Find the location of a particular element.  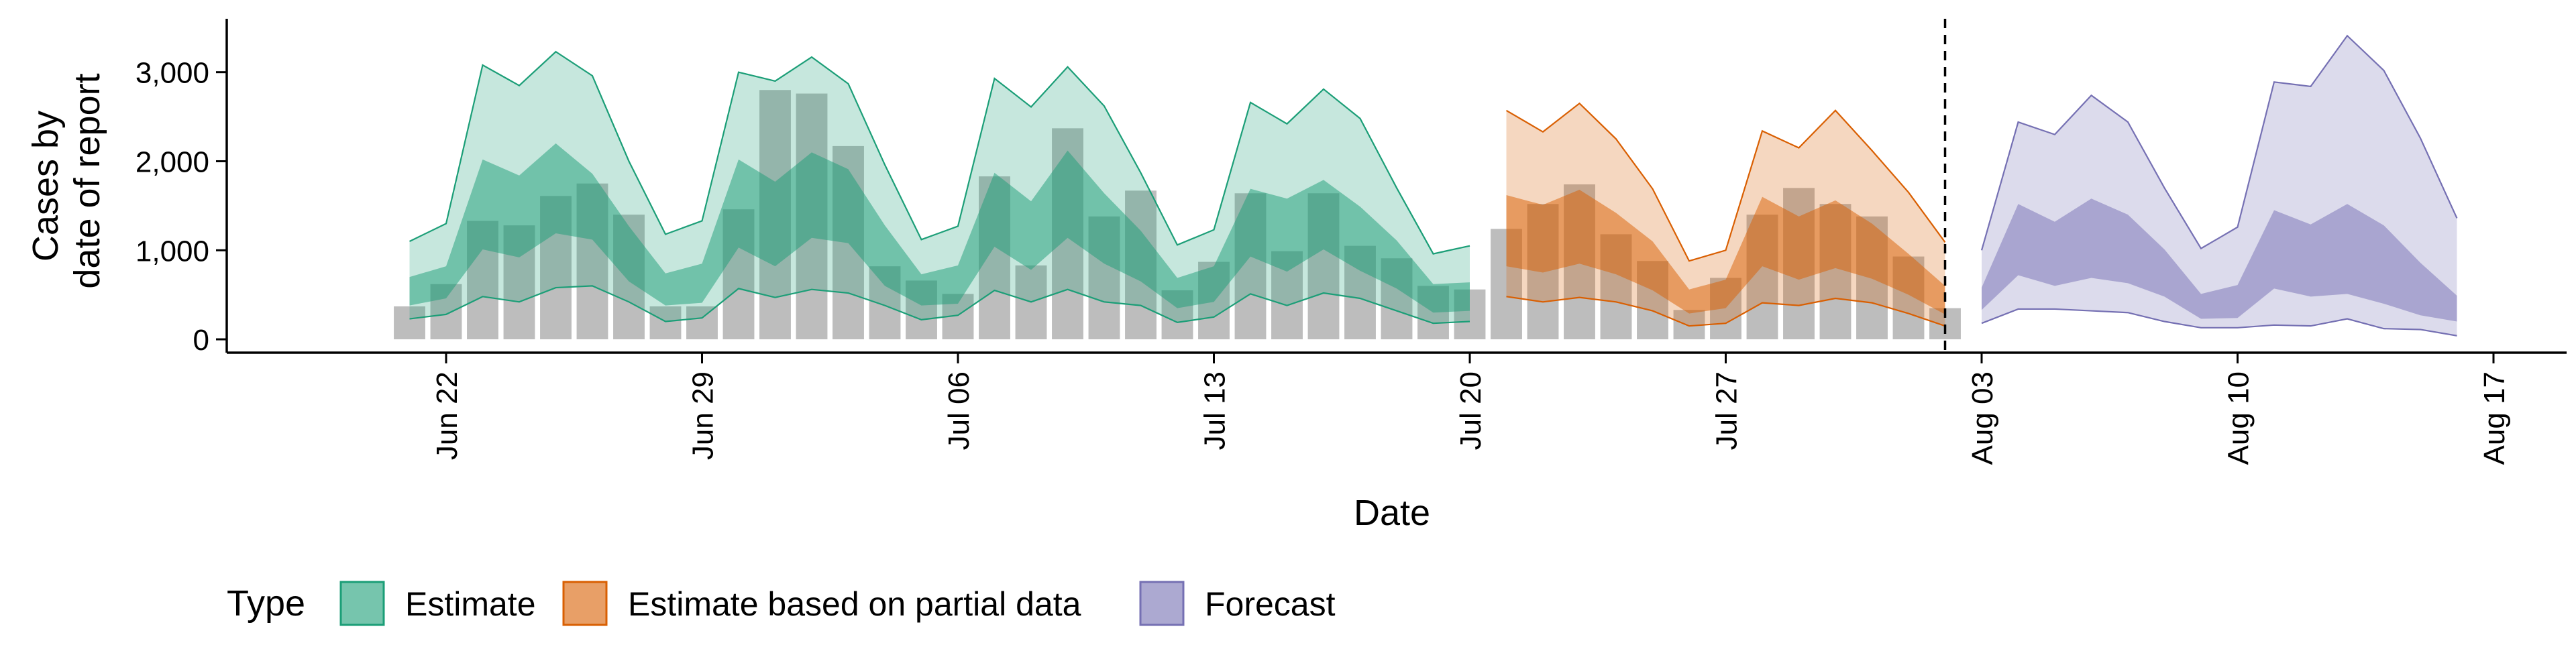

x-tick-label: Jun 22 is located at coordinates (447, 415).